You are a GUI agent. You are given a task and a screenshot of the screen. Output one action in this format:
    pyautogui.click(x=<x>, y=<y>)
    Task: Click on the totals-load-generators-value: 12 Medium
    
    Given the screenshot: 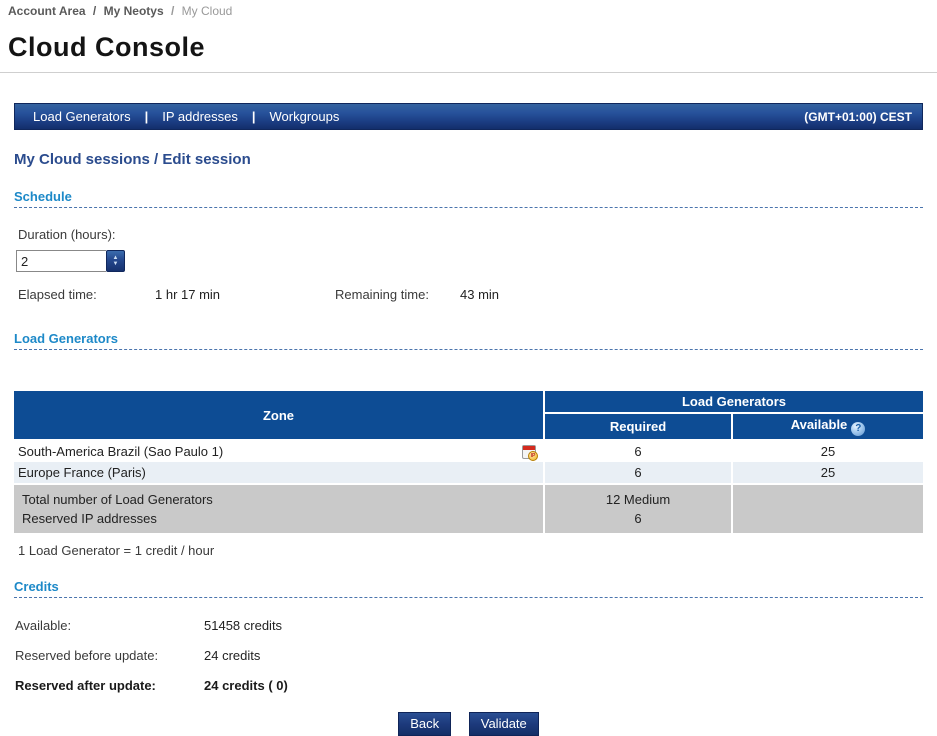 What is the action you would take?
    pyautogui.click(x=638, y=499)
    